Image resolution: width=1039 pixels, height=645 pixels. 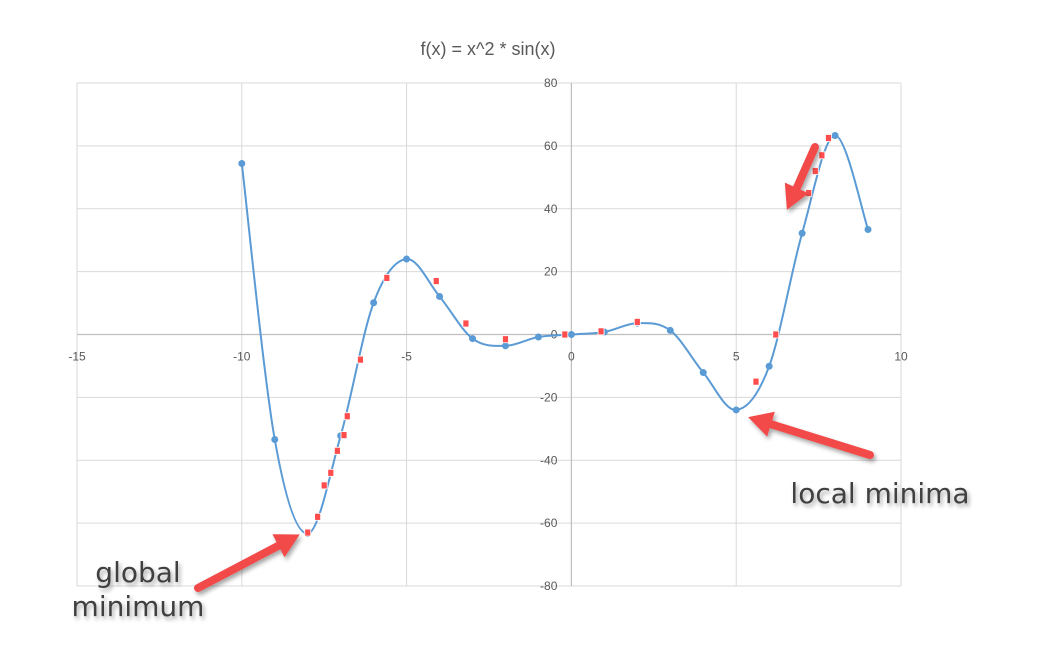 What do you see at coordinates (549, 397) in the screenshot?
I see `y-tick-label: -20` at bounding box center [549, 397].